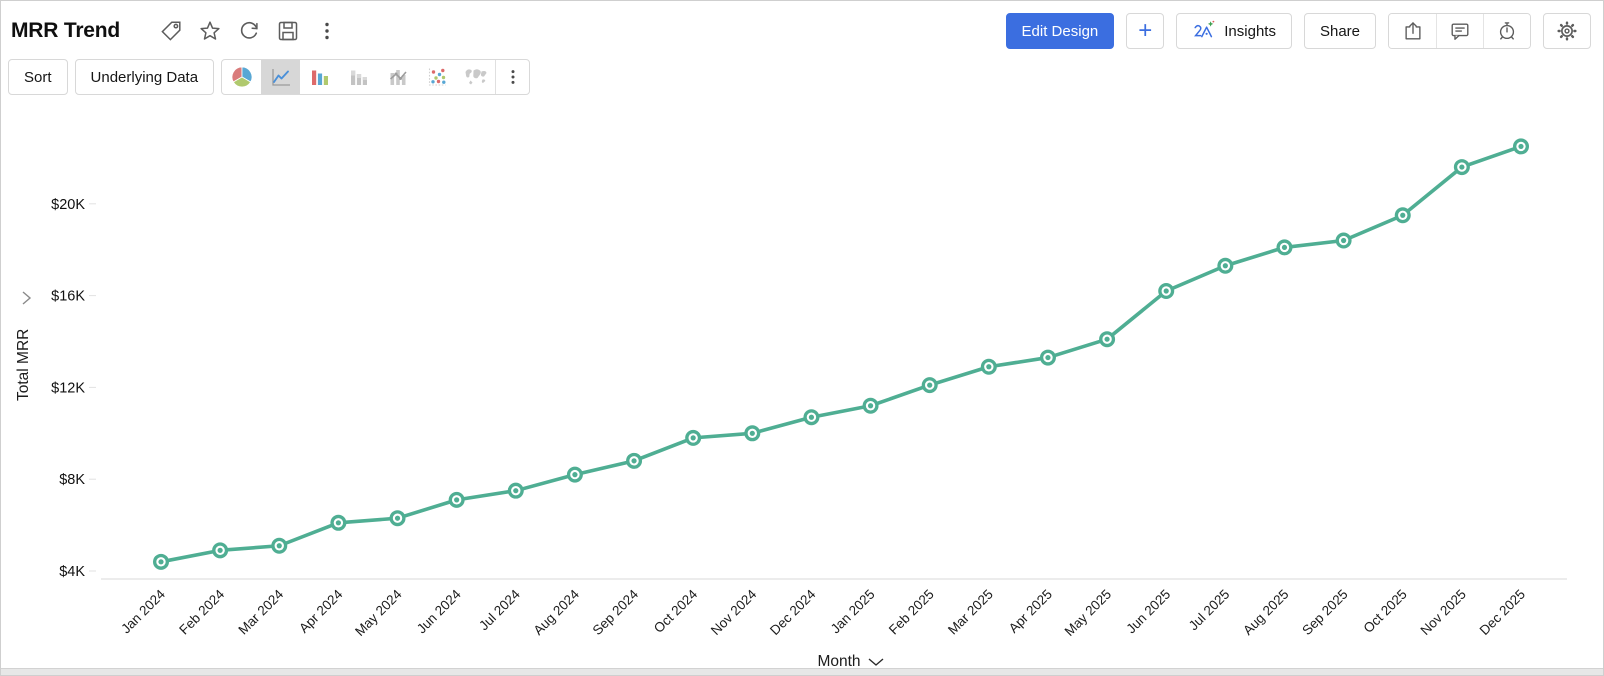 The height and width of the screenshot is (676, 1604). Describe the element at coordinates (201, 611) in the screenshot. I see `x-tick-label: Feb 2024` at that location.